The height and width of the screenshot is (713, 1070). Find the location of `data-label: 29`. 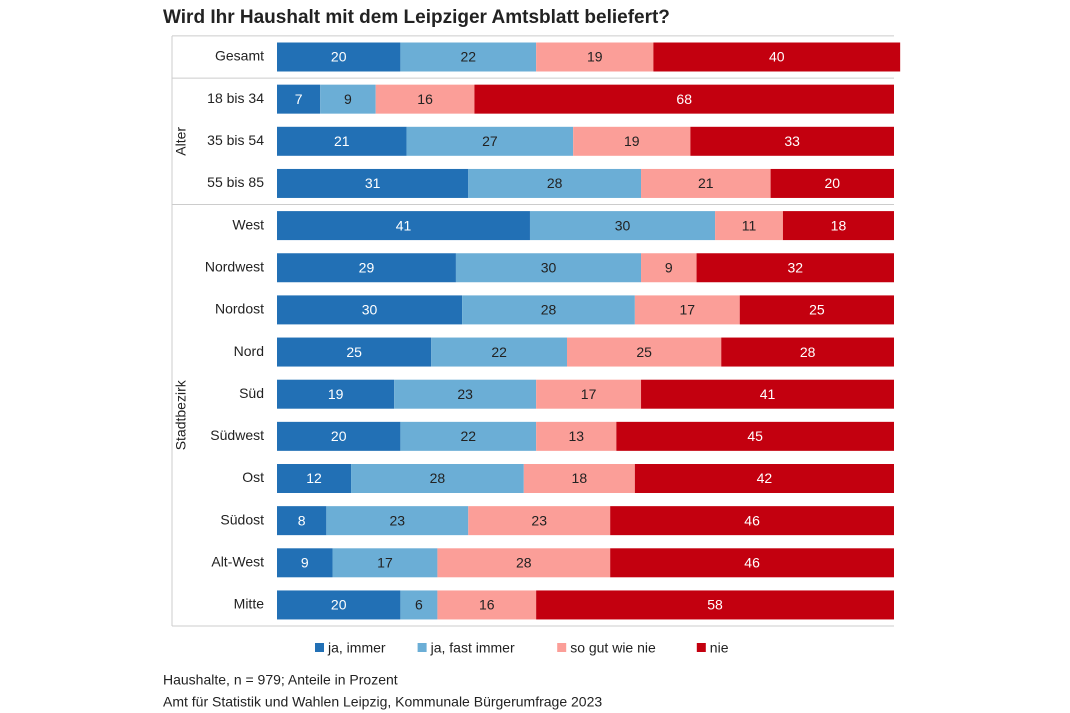

data-label: 29 is located at coordinates (367, 267).